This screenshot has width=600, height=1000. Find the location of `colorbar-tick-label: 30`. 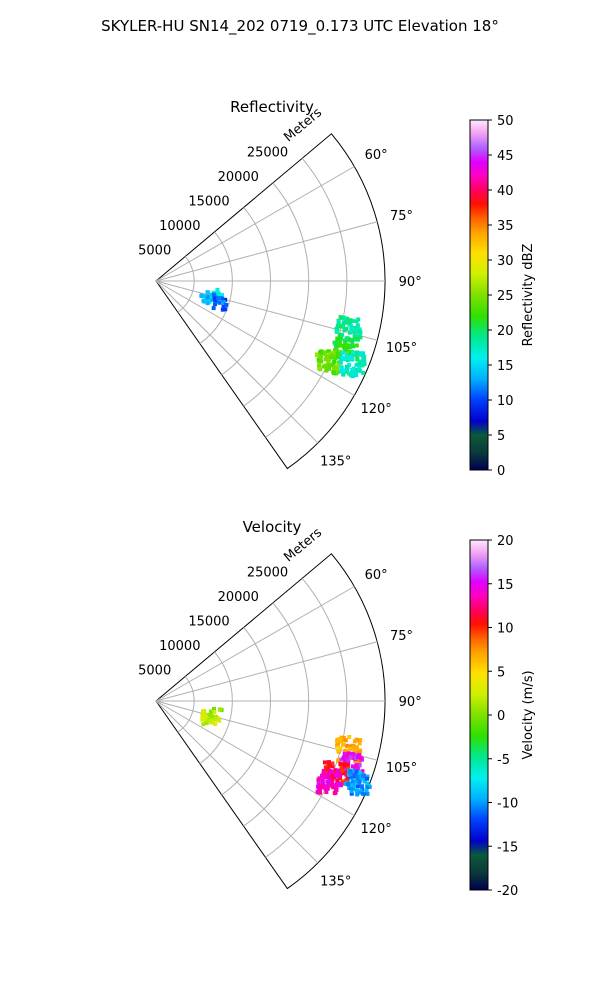

colorbar-tick-label: 30 is located at coordinates (505, 261).